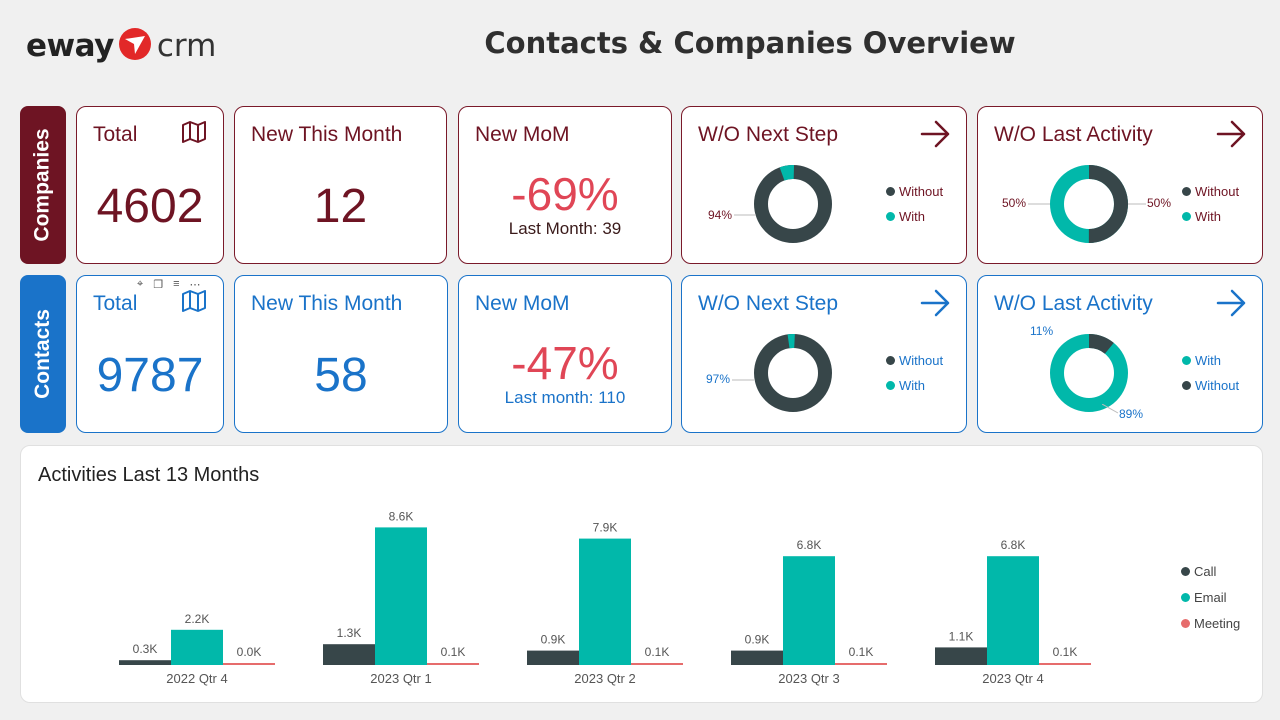 The image size is (1280, 720). Describe the element at coordinates (1120, 185) in the screenshot. I see `companies-wo-last-activity-card: W/O Last Activity 50% 50% Without With` at that location.